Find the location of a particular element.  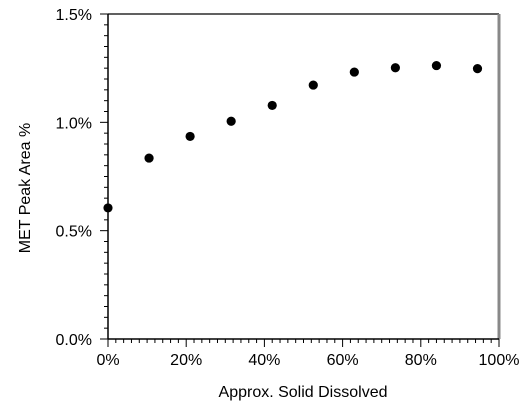

x-tick-label: 0% is located at coordinates (107, 360).